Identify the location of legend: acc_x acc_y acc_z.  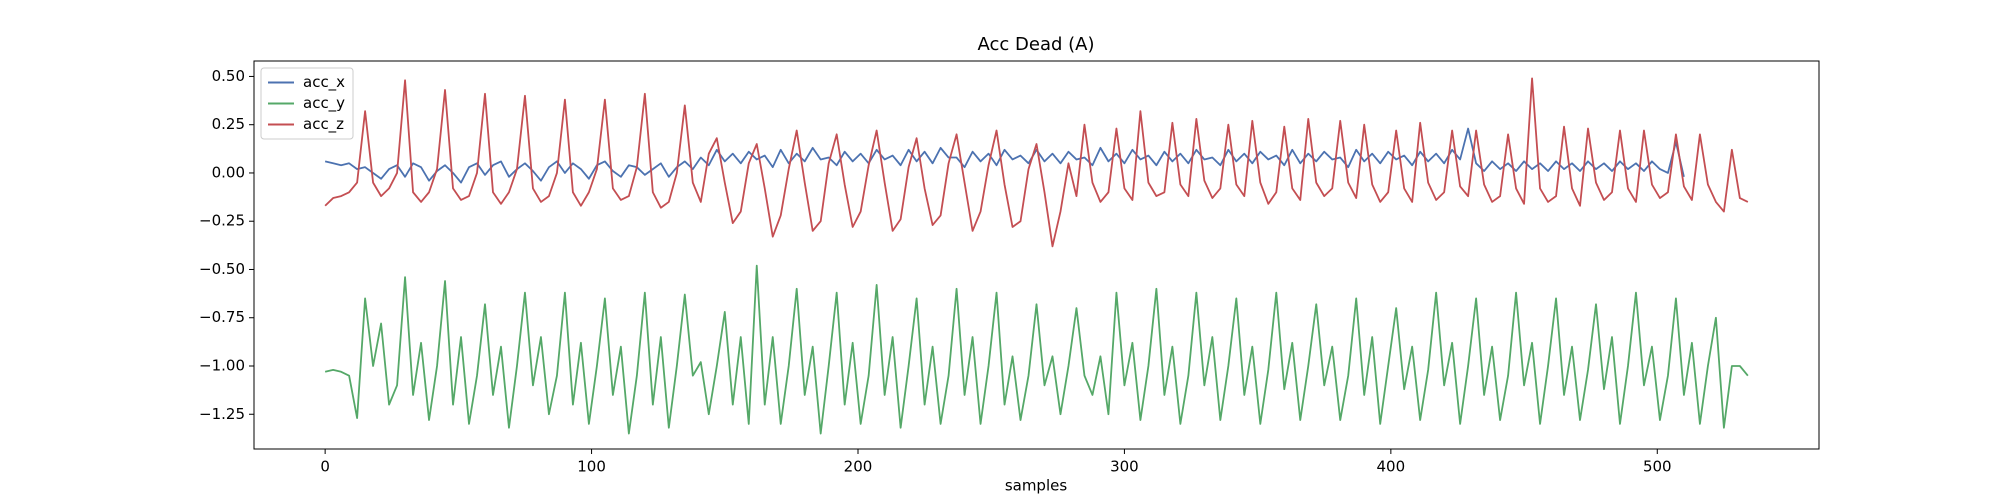
(307, 103).